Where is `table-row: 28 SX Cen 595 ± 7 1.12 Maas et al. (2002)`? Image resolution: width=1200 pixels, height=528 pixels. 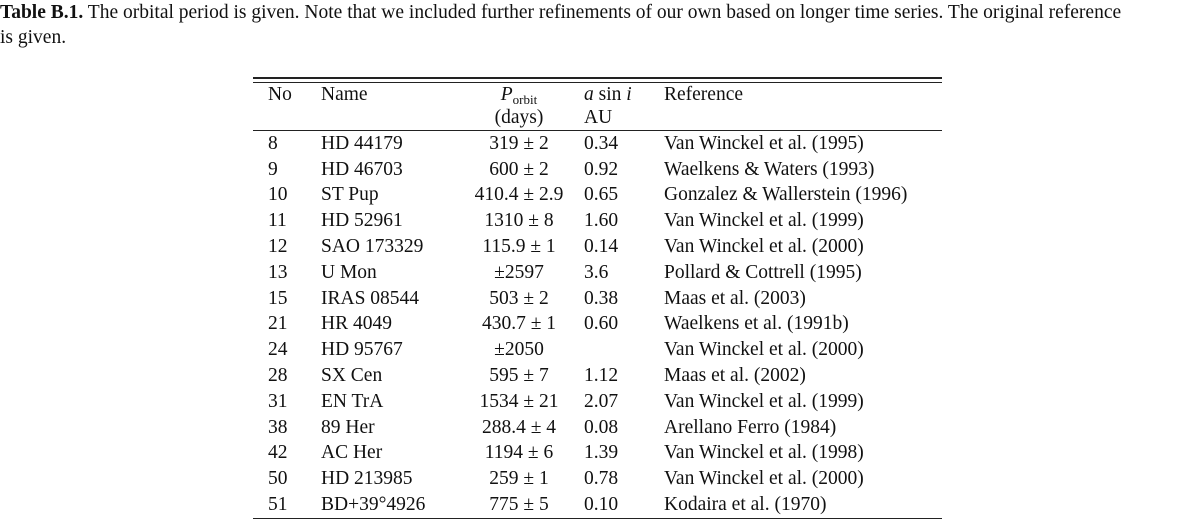 table-row: 28 SX Cen 595 ± 7 1.12 Maas et al. (2002) is located at coordinates (597, 376).